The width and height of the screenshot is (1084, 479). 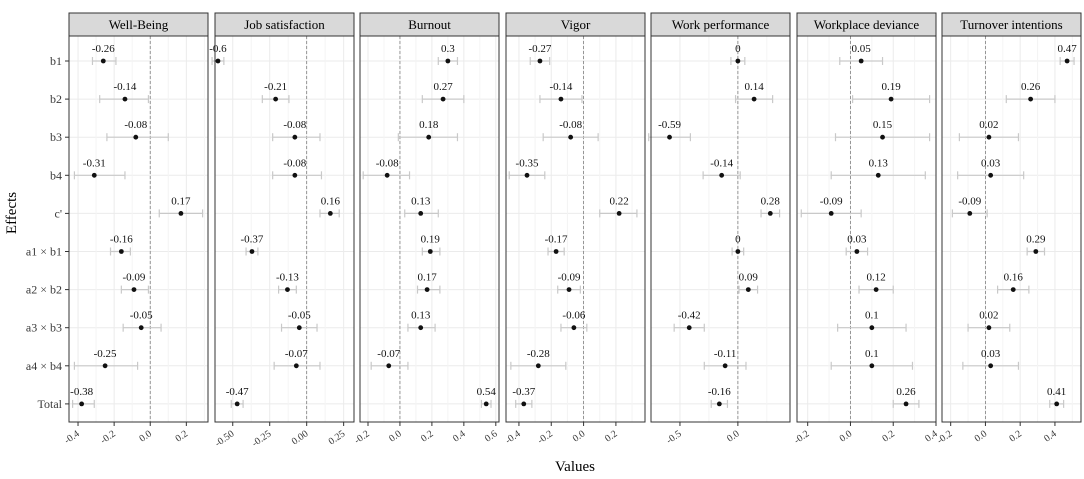 I want to click on data-label: -0.59, so click(x=669, y=125).